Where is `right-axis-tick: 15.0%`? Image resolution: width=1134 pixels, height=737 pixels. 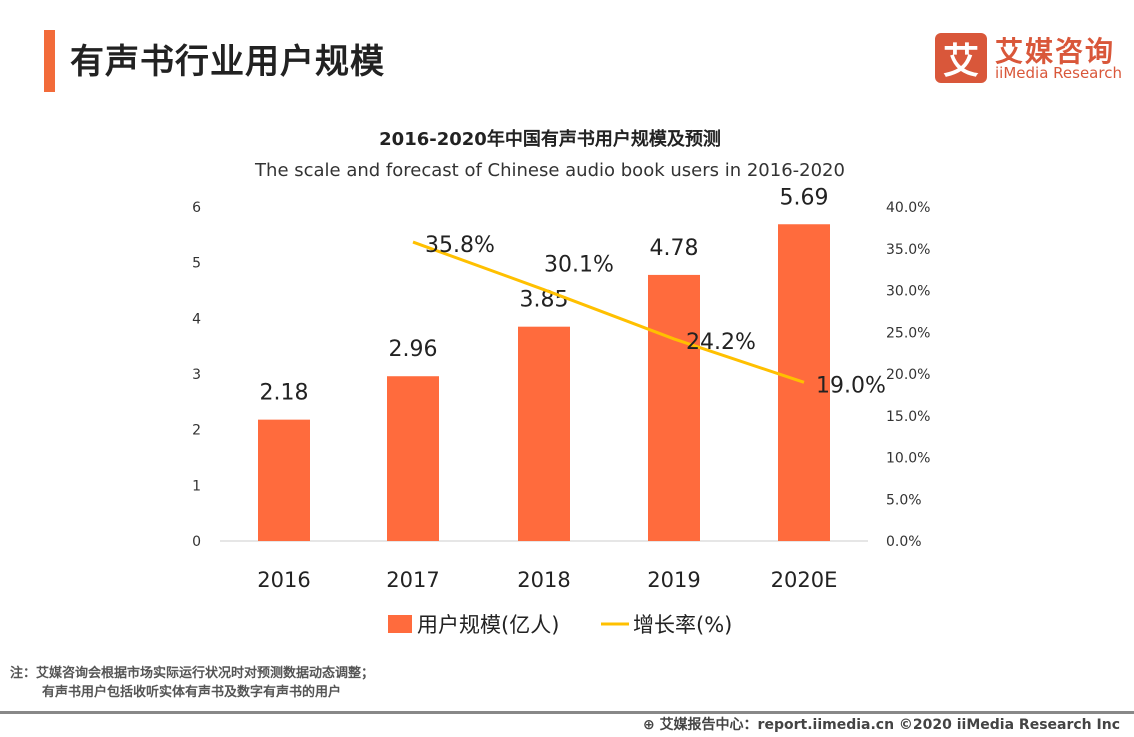 right-axis-tick: 15.0% is located at coordinates (908, 417).